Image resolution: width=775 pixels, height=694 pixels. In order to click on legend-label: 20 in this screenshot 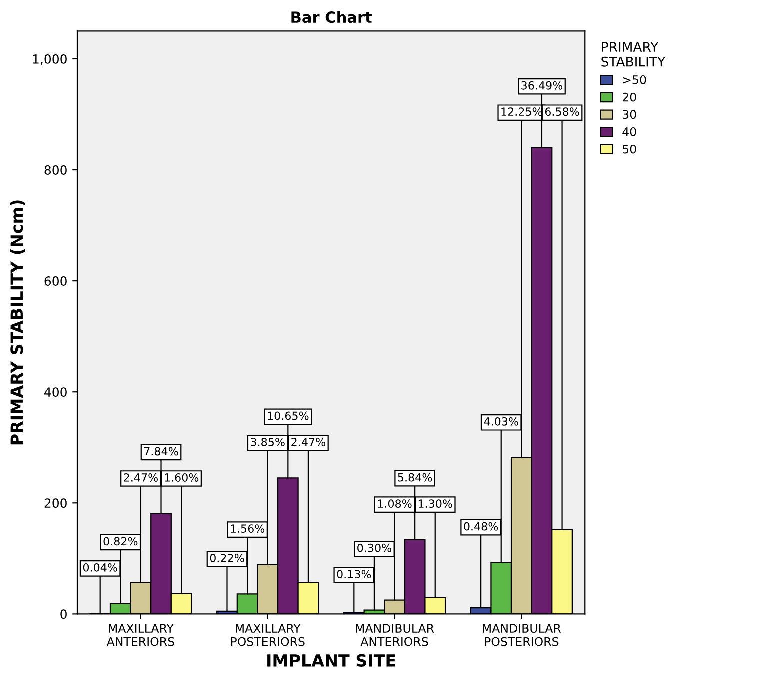, I will do `click(629, 97)`.